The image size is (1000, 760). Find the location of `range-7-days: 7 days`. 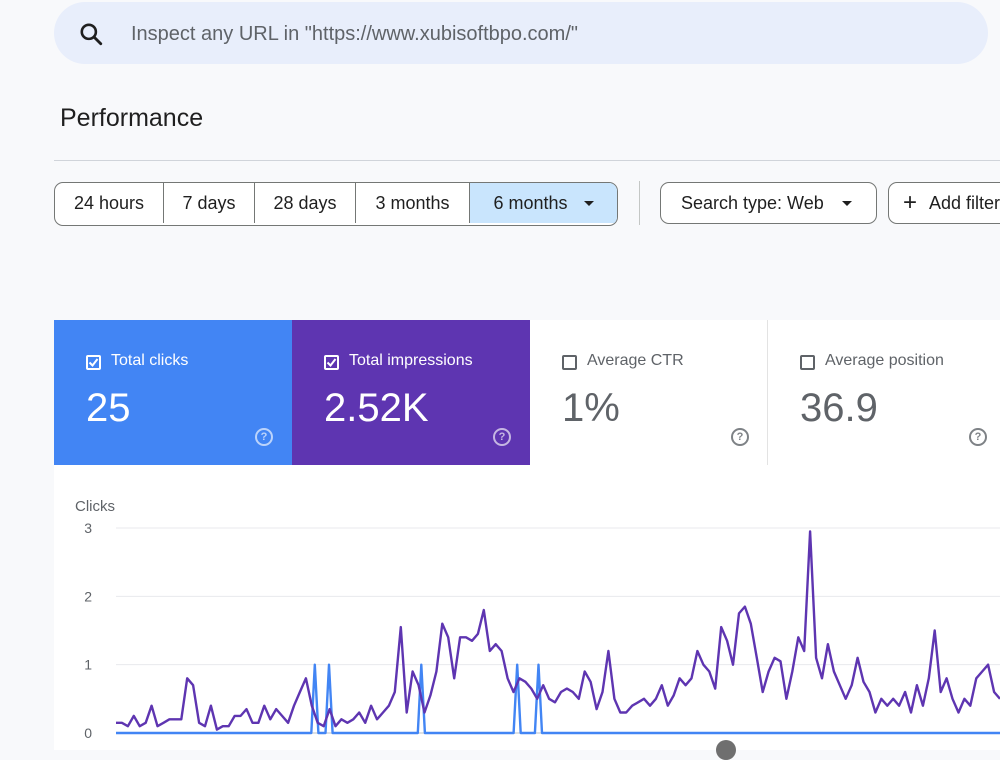

range-7-days: 7 days is located at coordinates (209, 203).